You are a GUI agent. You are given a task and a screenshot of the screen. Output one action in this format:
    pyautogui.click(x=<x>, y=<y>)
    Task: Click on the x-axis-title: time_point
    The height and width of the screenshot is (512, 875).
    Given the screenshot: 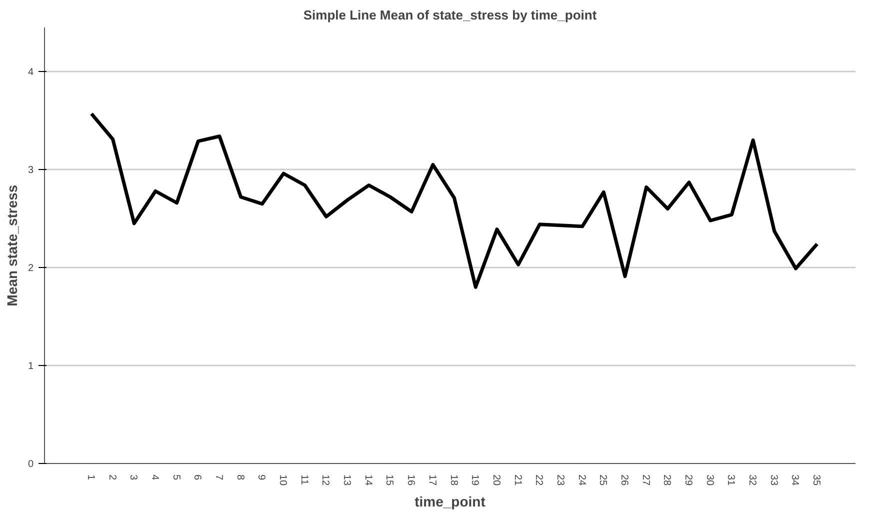 What is the action you would take?
    pyautogui.click(x=450, y=502)
    